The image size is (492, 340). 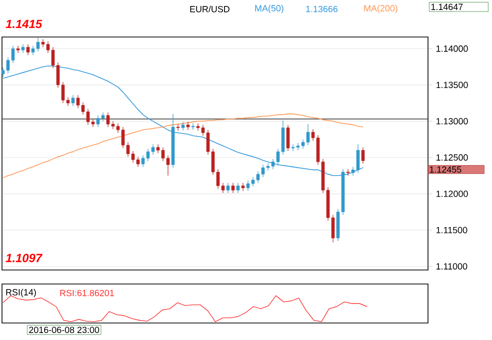 I want to click on text: 1.12455, so click(x=446, y=169).